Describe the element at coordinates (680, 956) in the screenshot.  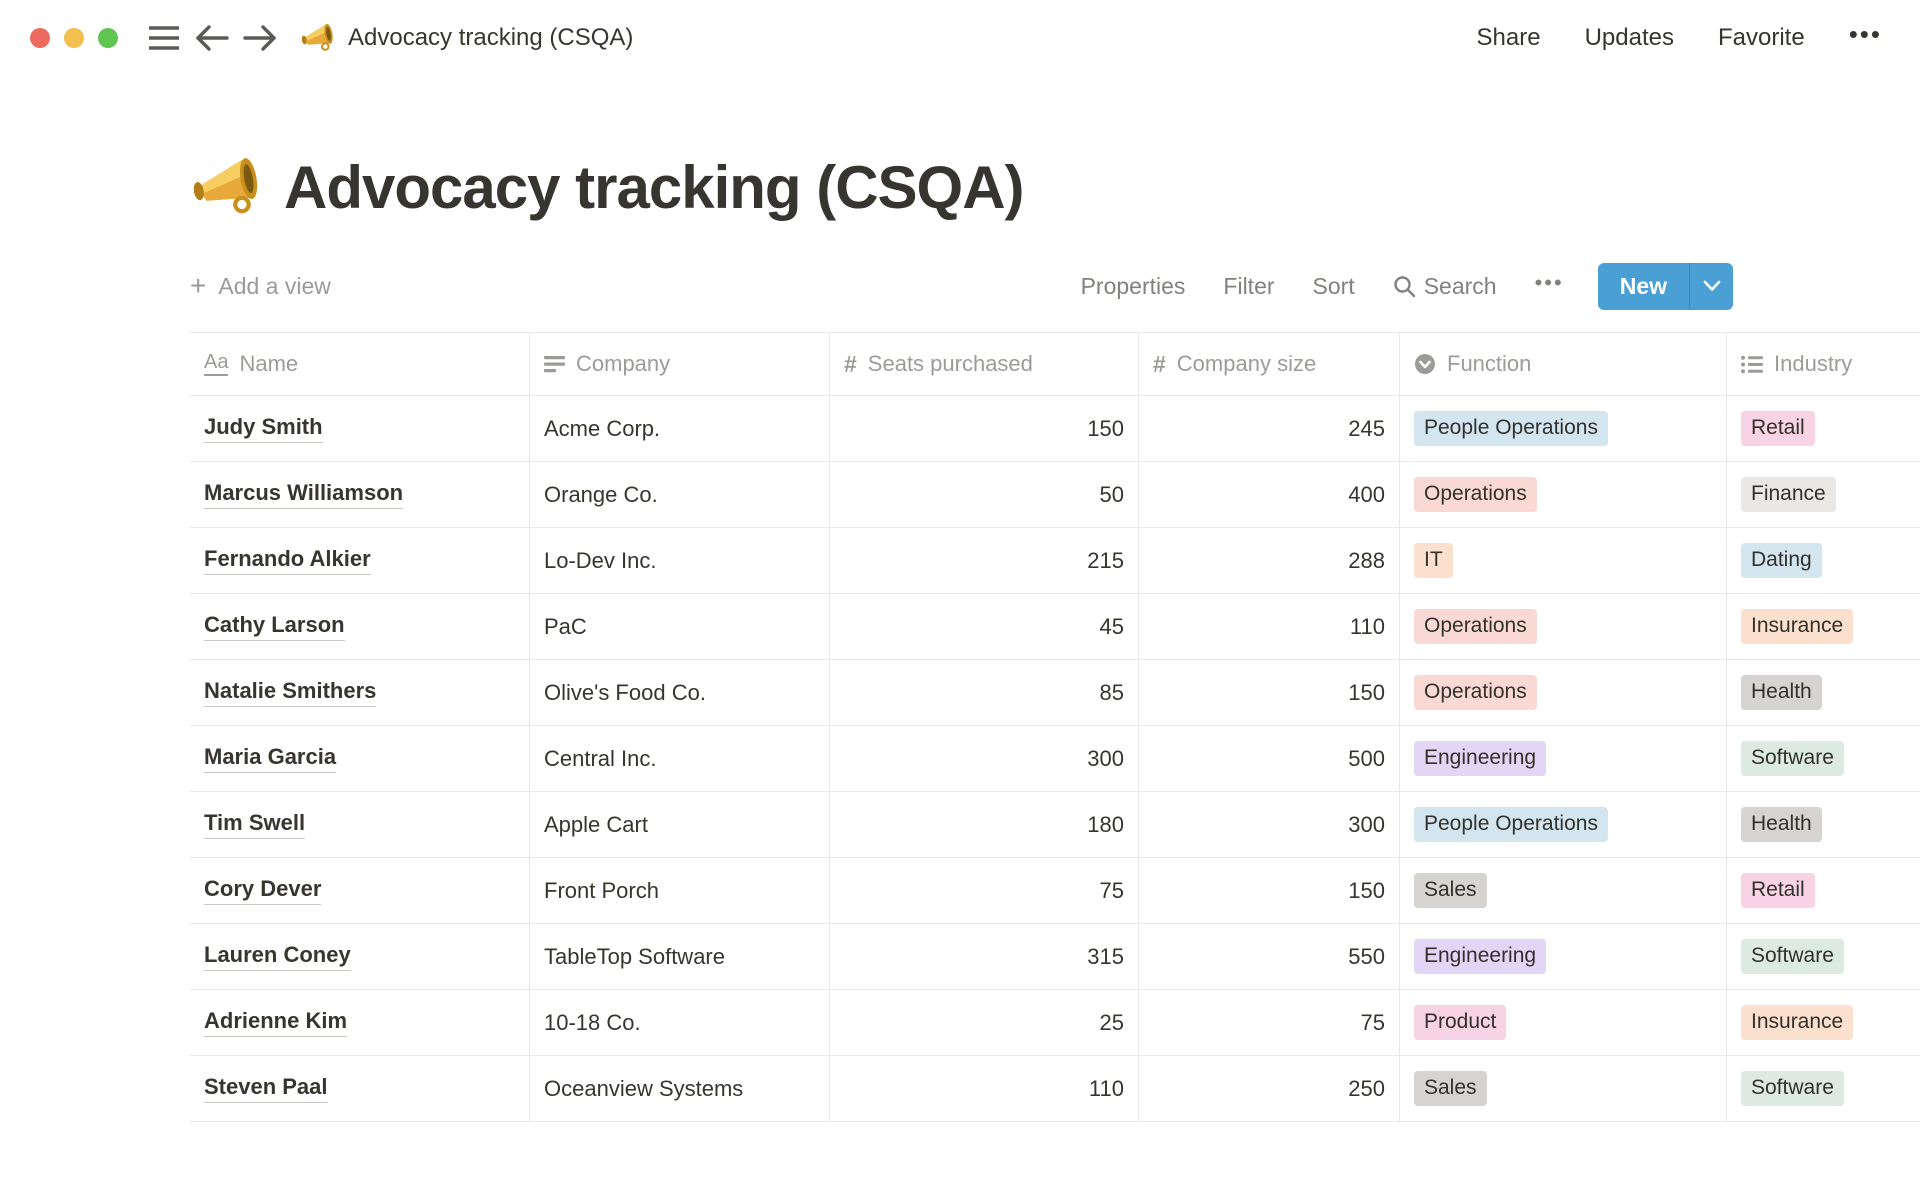
I see `cell-company: TableTop Software` at that location.